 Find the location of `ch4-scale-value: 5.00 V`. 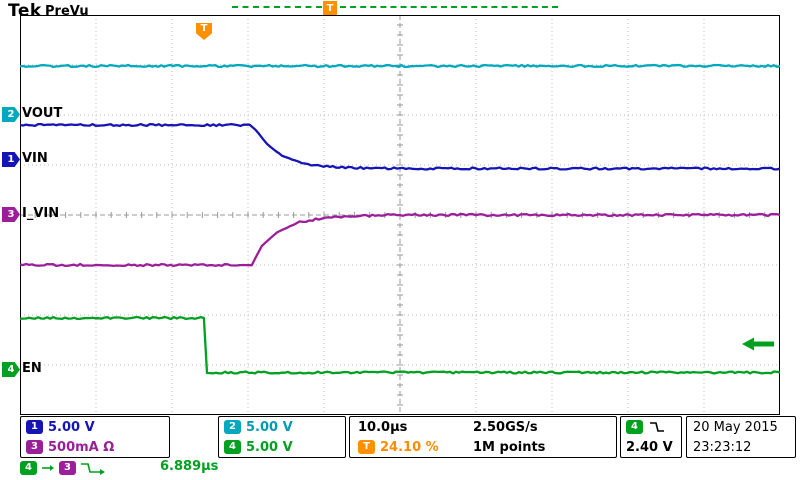

ch4-scale-value: 5.00 V is located at coordinates (269, 447).